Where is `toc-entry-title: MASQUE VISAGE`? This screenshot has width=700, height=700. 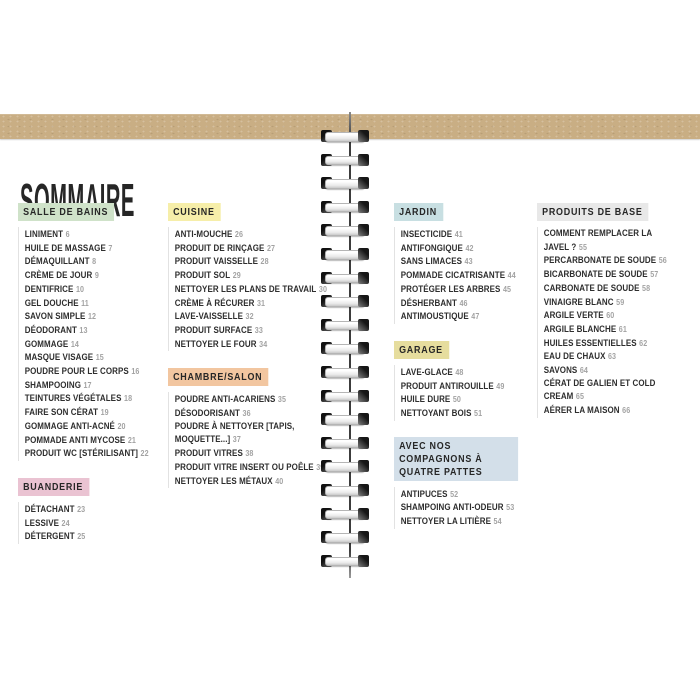 toc-entry-title: MASQUE VISAGE is located at coordinates (59, 358).